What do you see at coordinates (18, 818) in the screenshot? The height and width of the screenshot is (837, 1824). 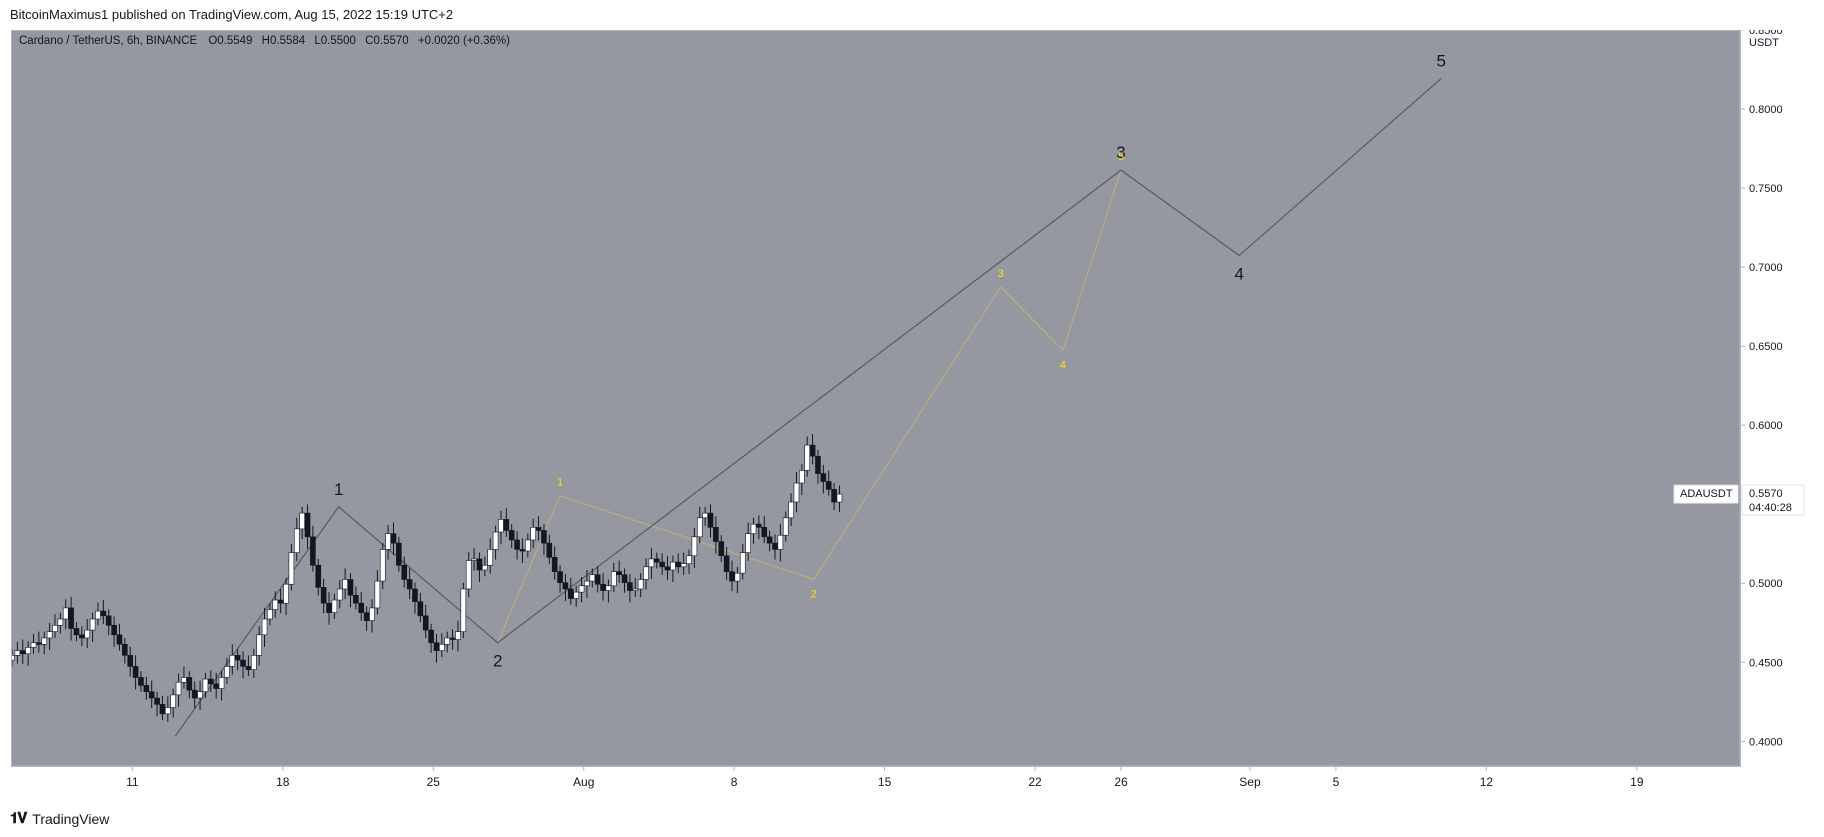 I see `tradingview-logo-icon: 𝟏𝐕` at bounding box center [18, 818].